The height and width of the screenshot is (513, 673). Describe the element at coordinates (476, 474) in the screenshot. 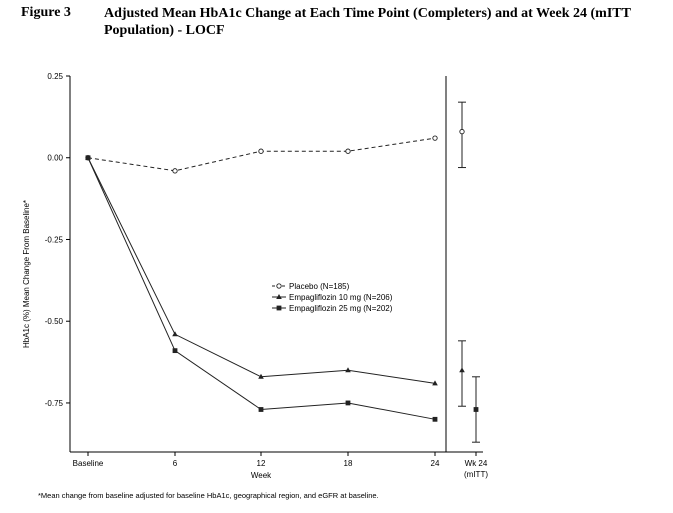

I see `panel-label-line2: (mITT)` at that location.